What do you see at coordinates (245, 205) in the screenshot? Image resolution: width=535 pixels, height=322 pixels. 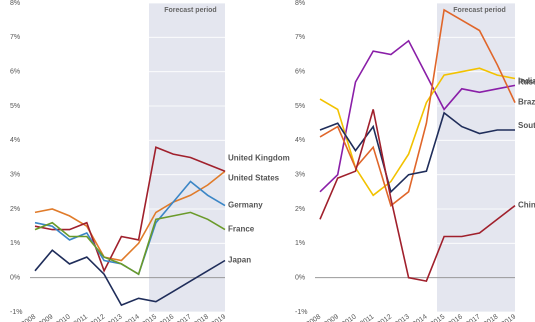 I see `series-label: Germany` at bounding box center [245, 205].